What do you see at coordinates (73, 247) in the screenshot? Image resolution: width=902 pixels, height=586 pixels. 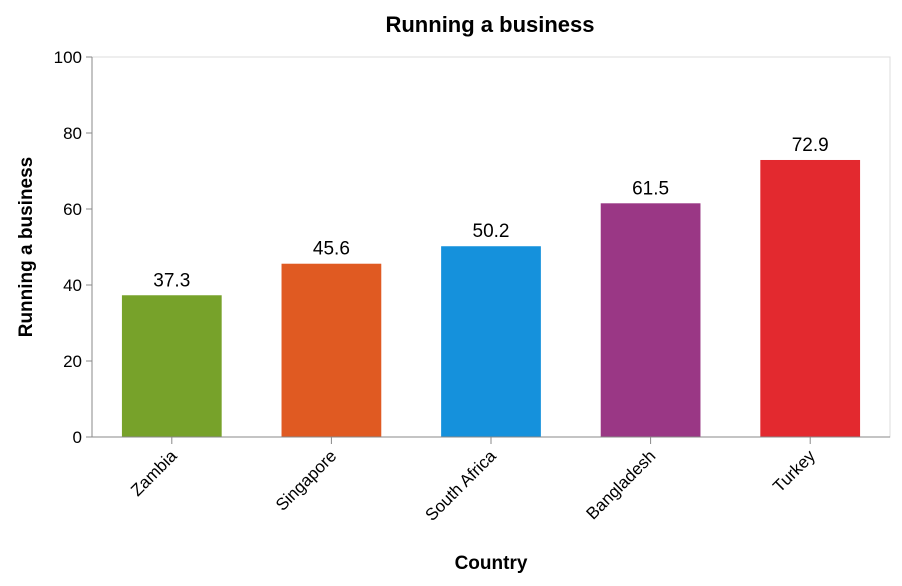 I see `y-axis-ticks: 0 20 40 60 80 100` at bounding box center [73, 247].